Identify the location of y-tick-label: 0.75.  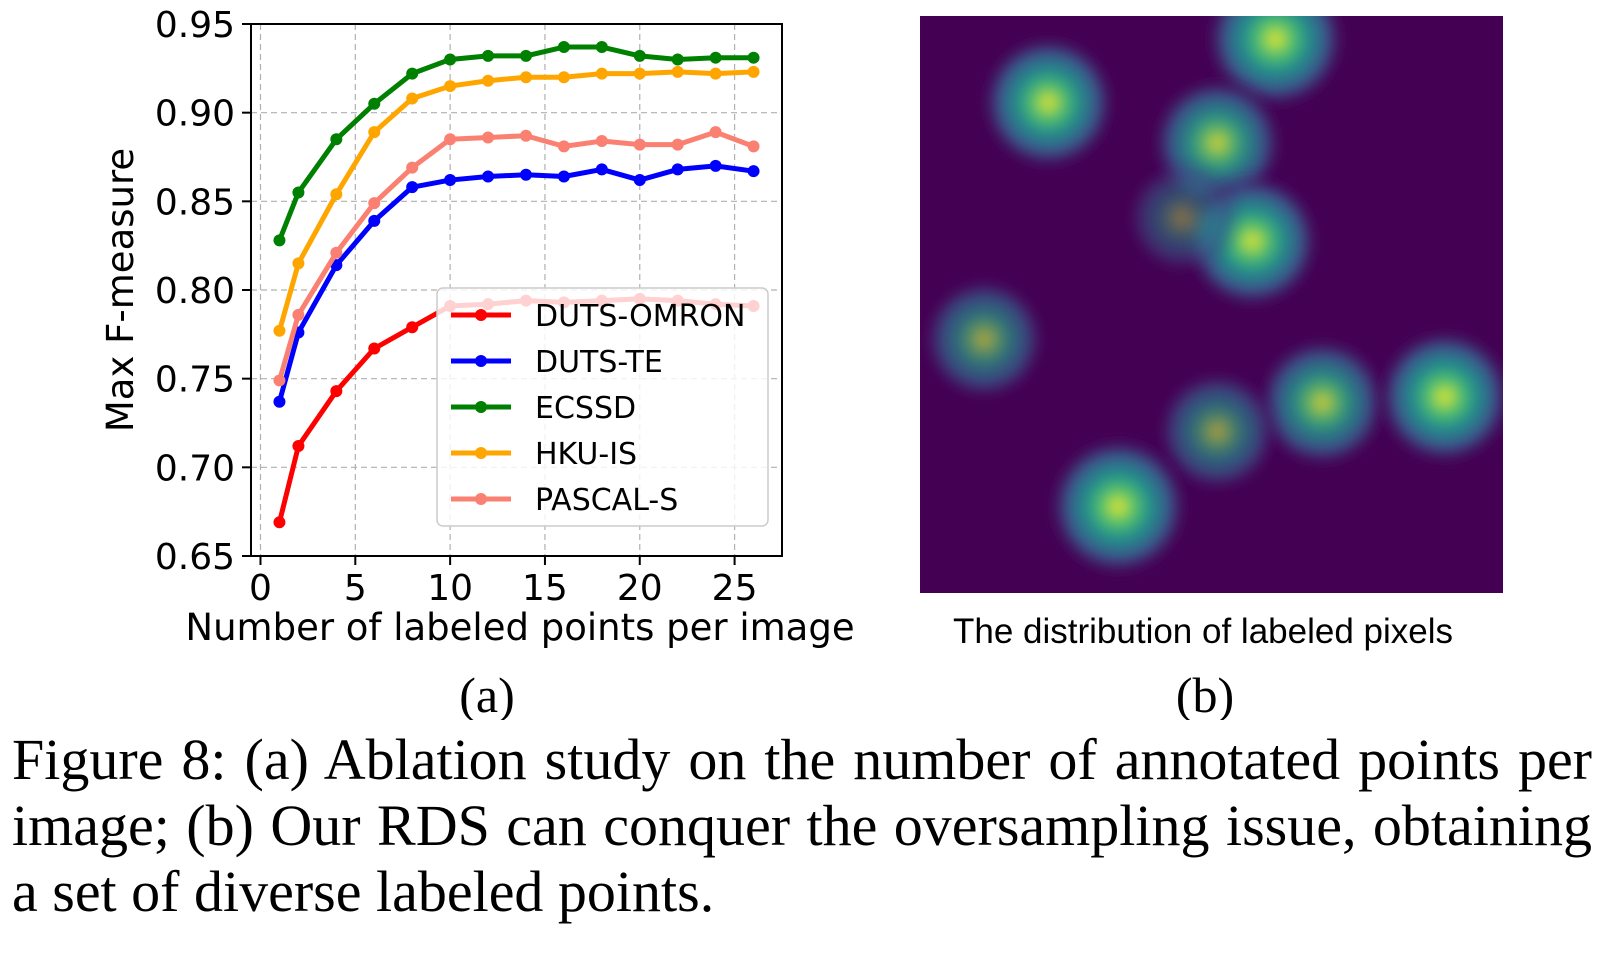
(195, 380).